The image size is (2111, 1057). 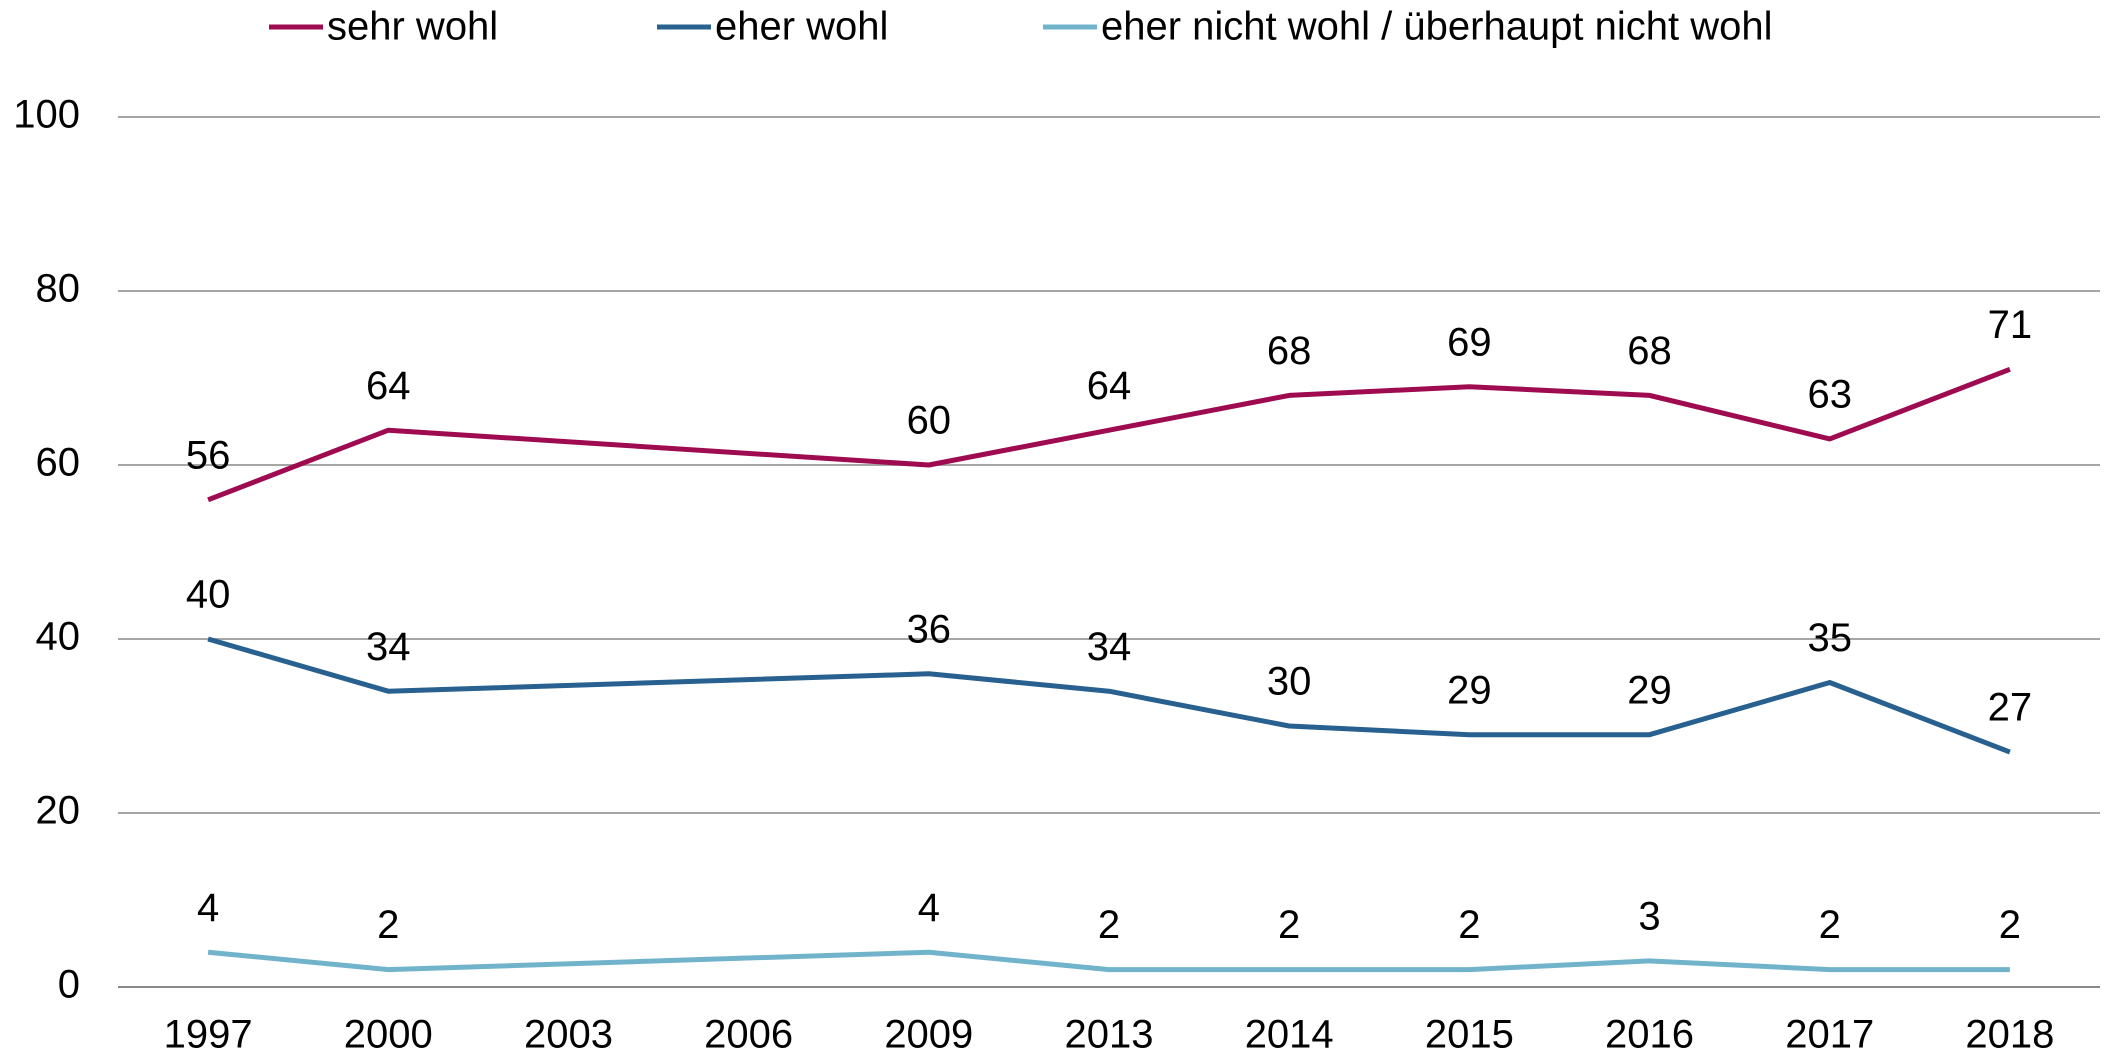 I want to click on legend-label: eher wohl, so click(x=801, y=27).